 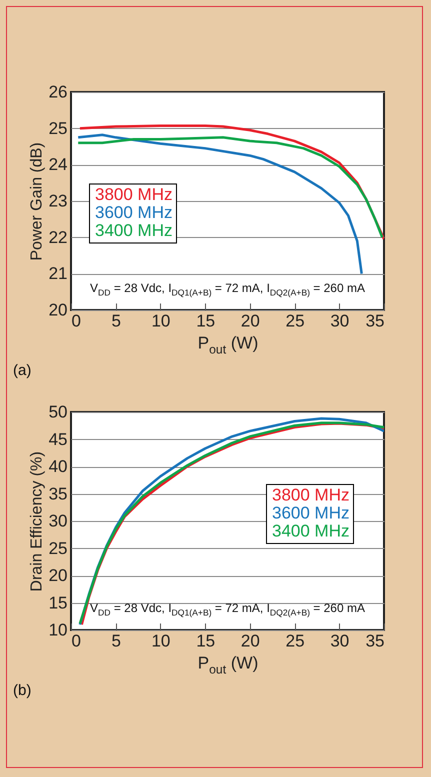 I want to click on y-tick-label: 26, so click(x=58, y=92).